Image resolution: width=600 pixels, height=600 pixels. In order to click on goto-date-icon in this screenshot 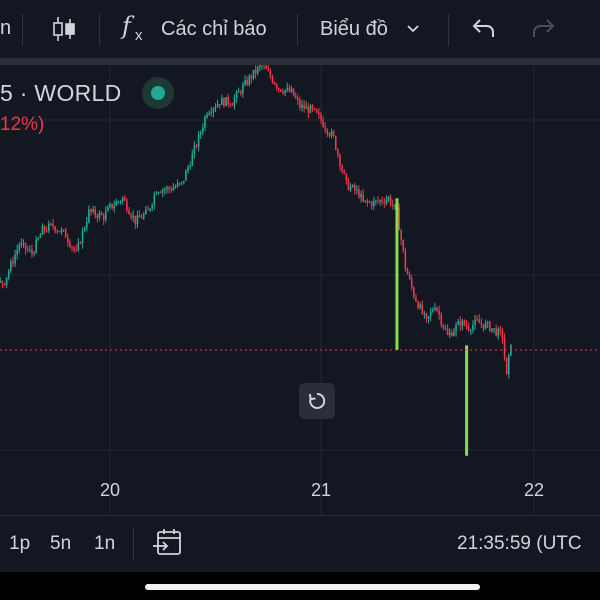, I will do `click(168, 543)`.